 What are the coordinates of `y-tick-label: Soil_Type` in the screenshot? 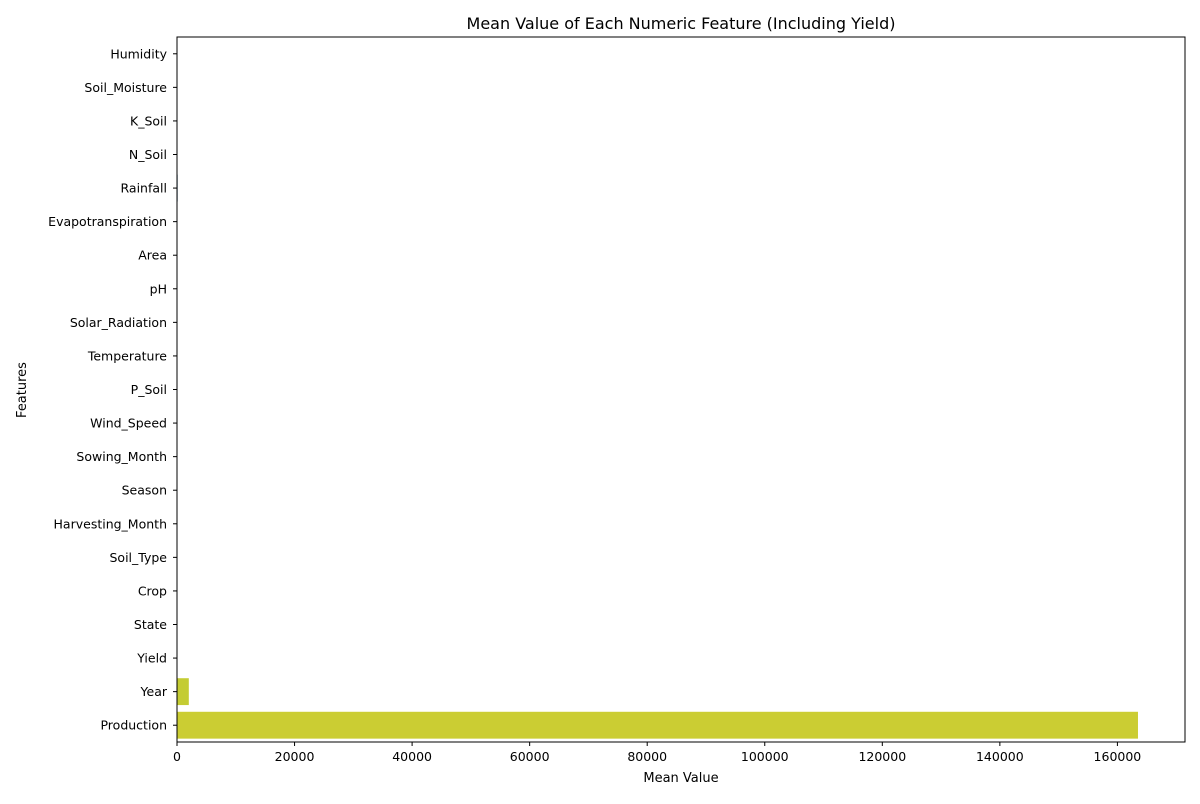 It's located at (139, 557).